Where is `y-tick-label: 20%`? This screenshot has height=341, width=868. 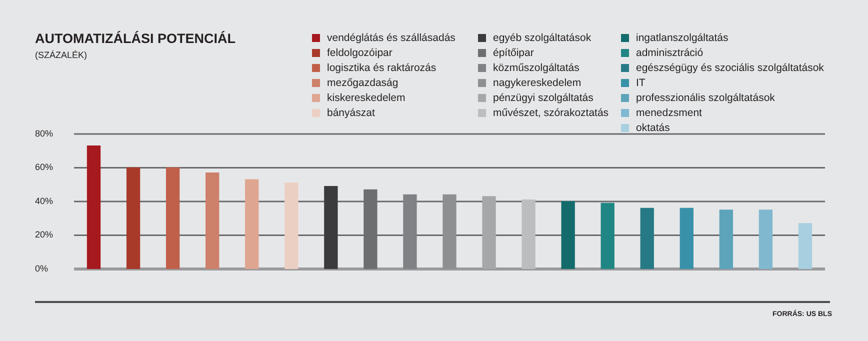
y-tick-label: 20% is located at coordinates (44, 235).